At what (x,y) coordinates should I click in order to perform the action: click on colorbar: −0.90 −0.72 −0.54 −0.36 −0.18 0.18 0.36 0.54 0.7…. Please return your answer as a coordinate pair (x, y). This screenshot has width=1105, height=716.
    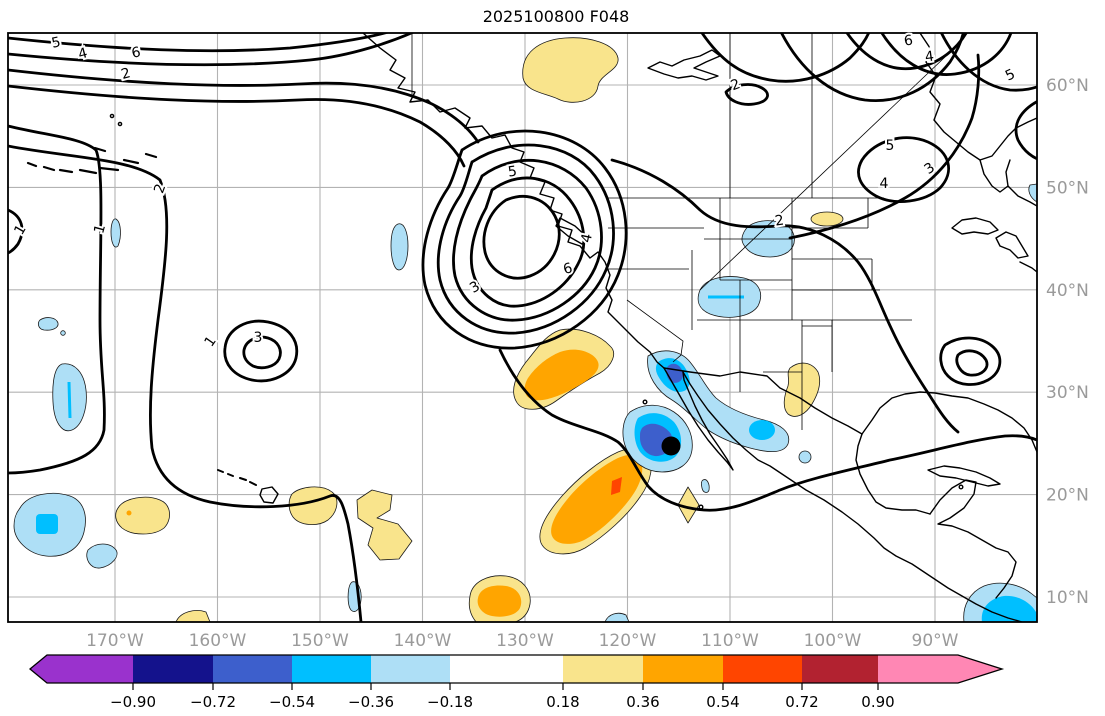
    Looking at the image, I should click on (516, 682).